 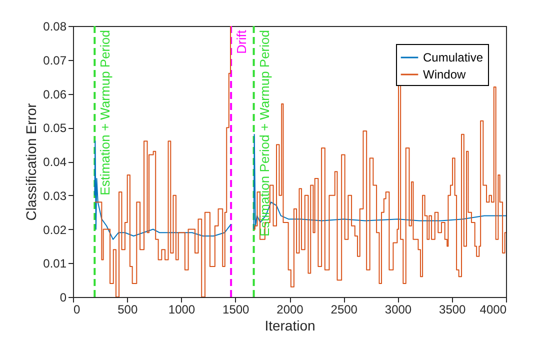 What do you see at coordinates (452, 309) in the screenshot?
I see `x-tick-label: 3500` at bounding box center [452, 309].